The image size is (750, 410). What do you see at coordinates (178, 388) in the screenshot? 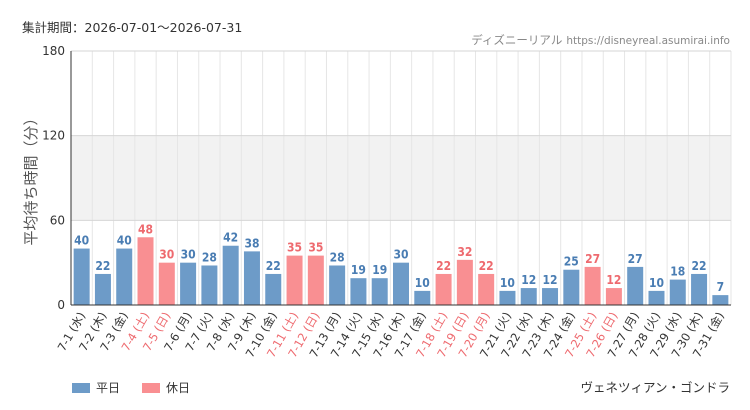
I see `legend-label-holiday: 休日` at bounding box center [178, 388].